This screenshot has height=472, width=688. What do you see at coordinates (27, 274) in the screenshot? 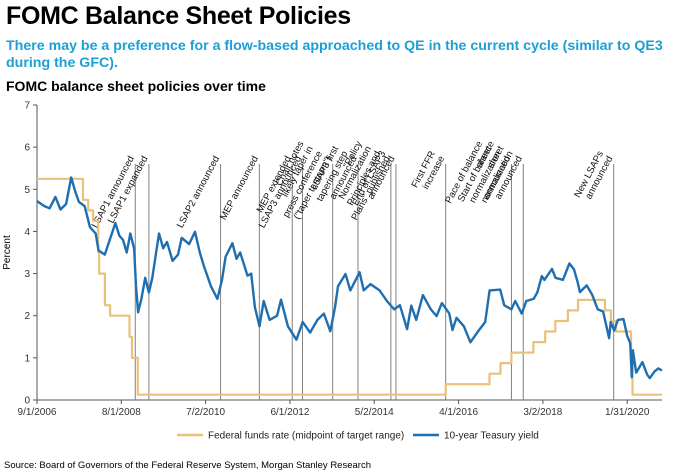
I see `y-tick-label: 3` at bounding box center [27, 274].